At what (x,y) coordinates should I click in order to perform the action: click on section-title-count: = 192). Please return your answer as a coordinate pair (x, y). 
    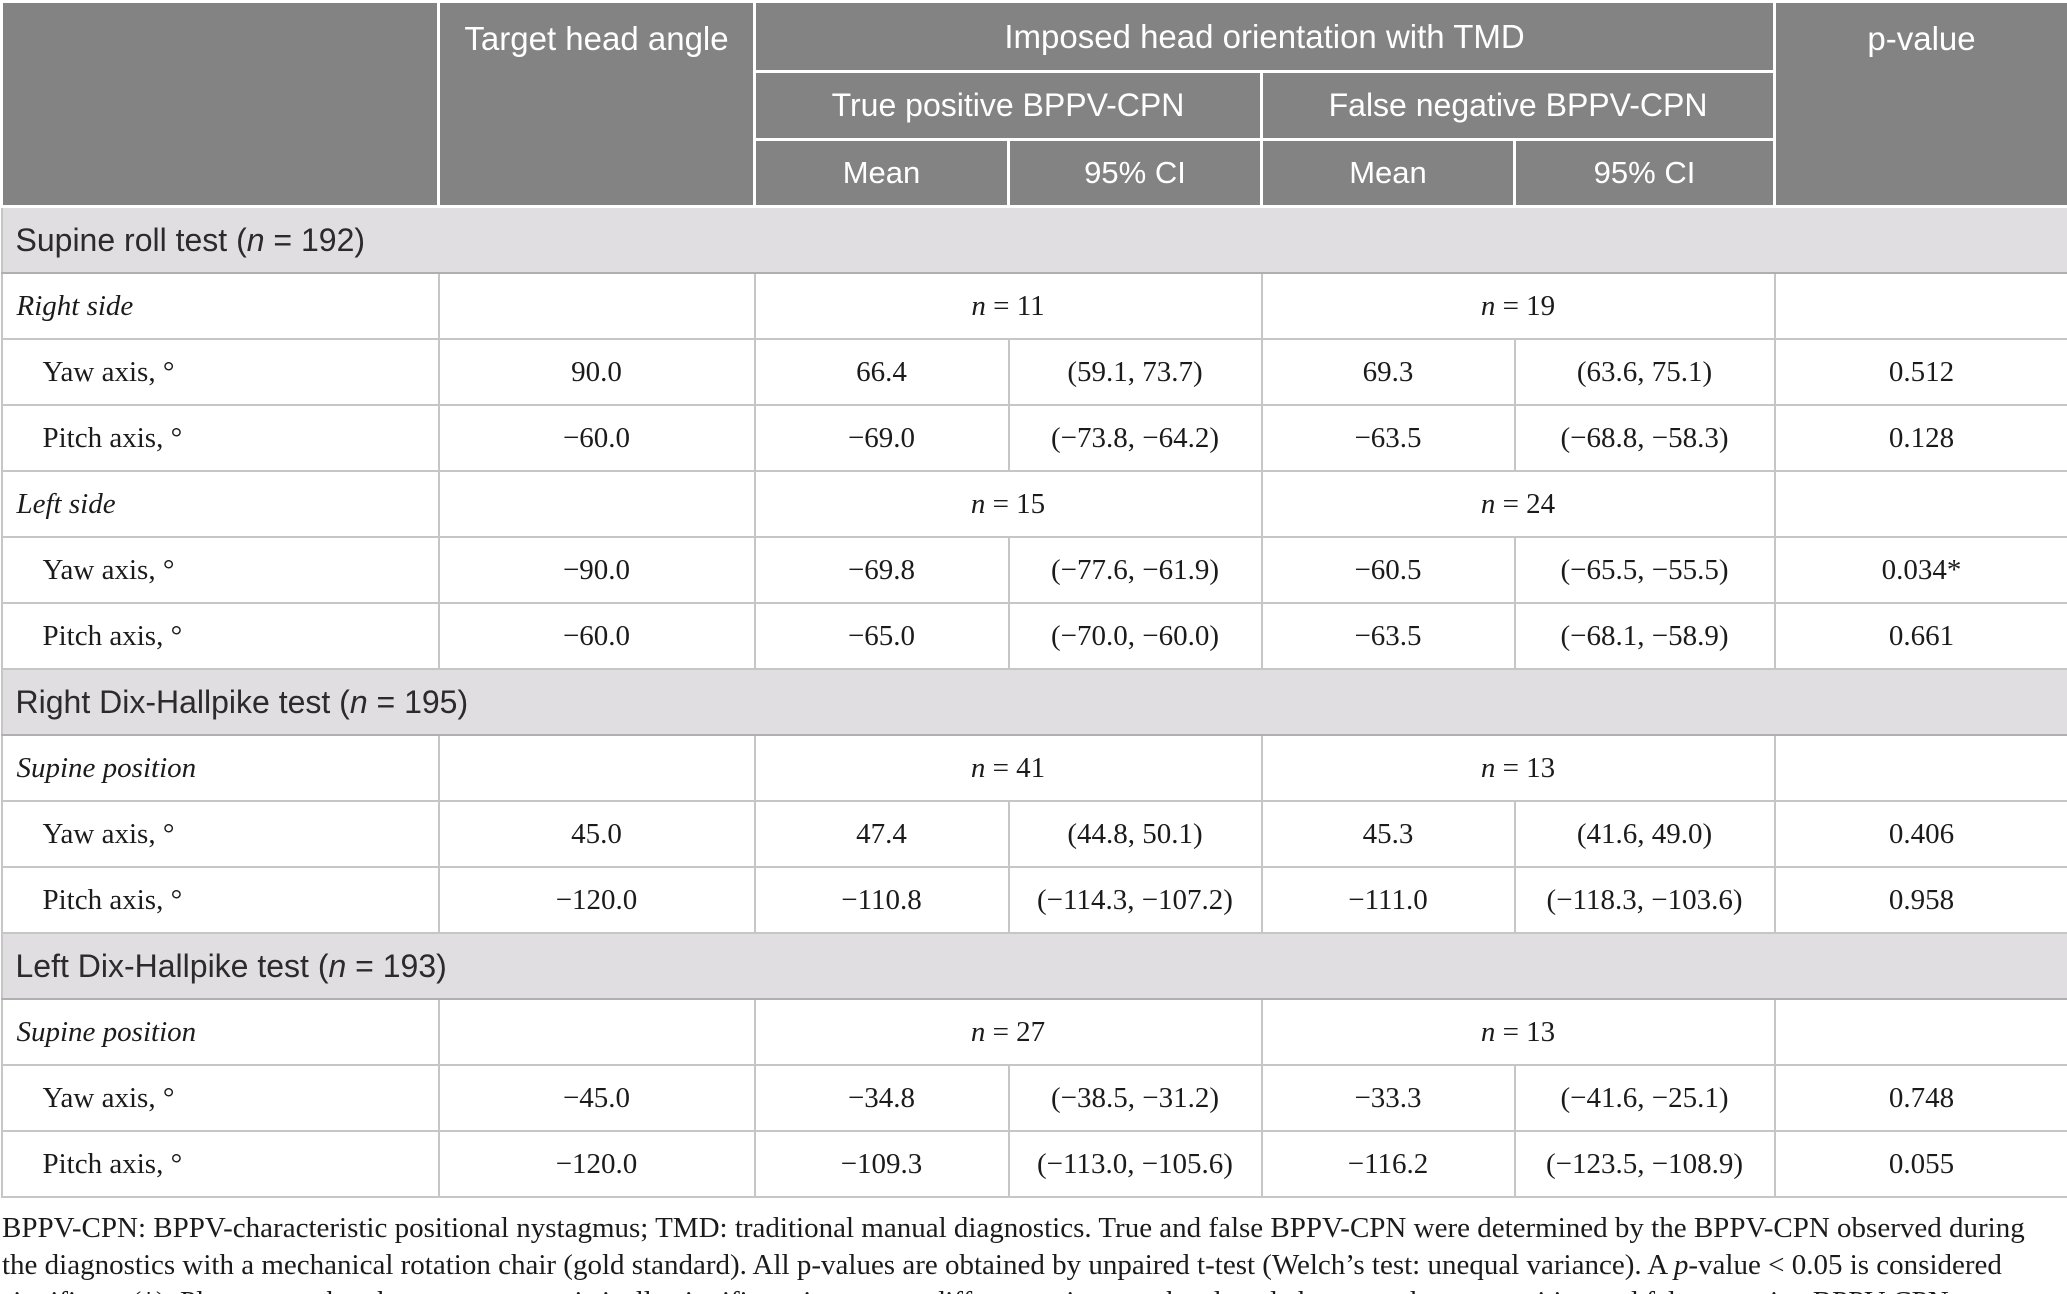
    Looking at the image, I should click on (315, 239).